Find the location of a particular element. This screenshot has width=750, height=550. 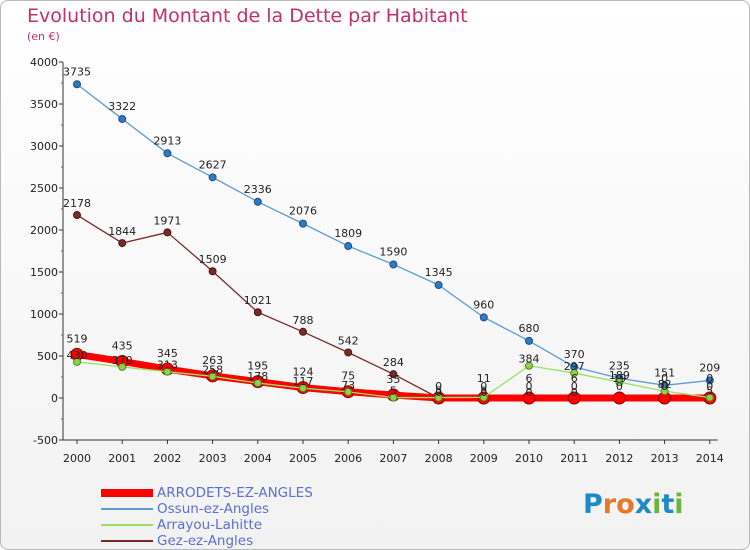

y-tick-label: 1000 is located at coordinates (44, 314).